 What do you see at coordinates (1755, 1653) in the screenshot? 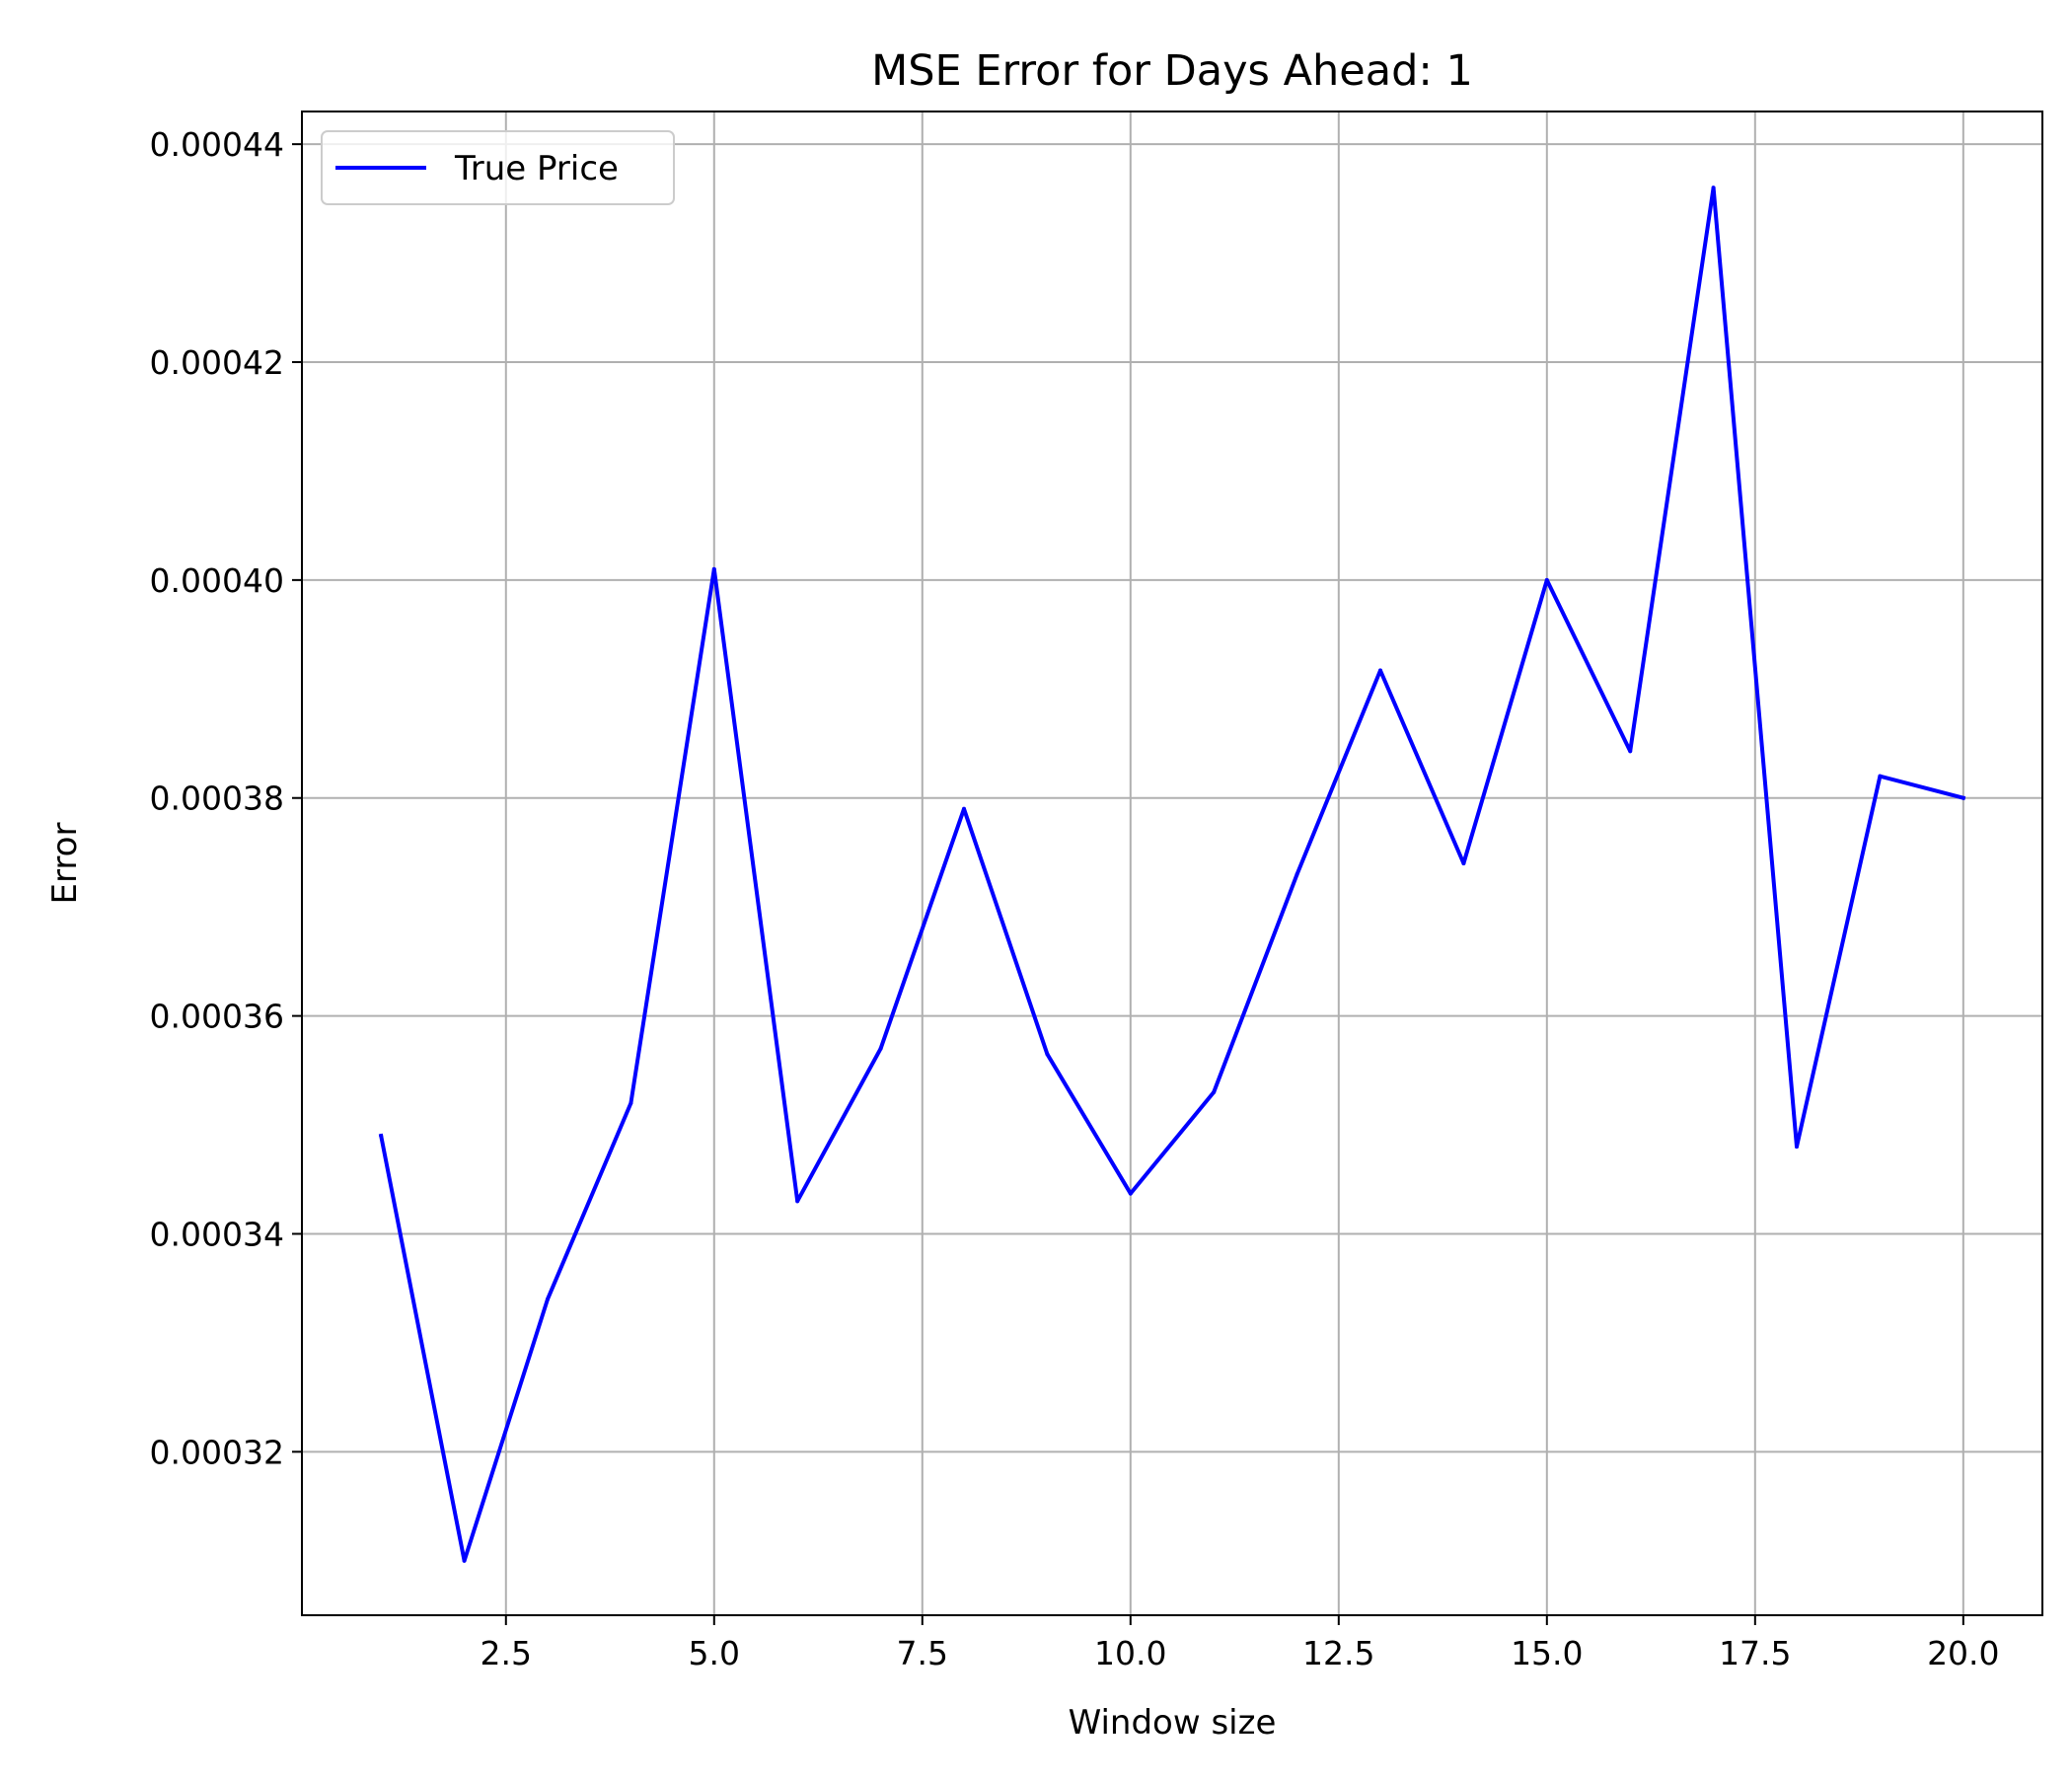
I see `x-tick-label: 17.5` at bounding box center [1755, 1653].